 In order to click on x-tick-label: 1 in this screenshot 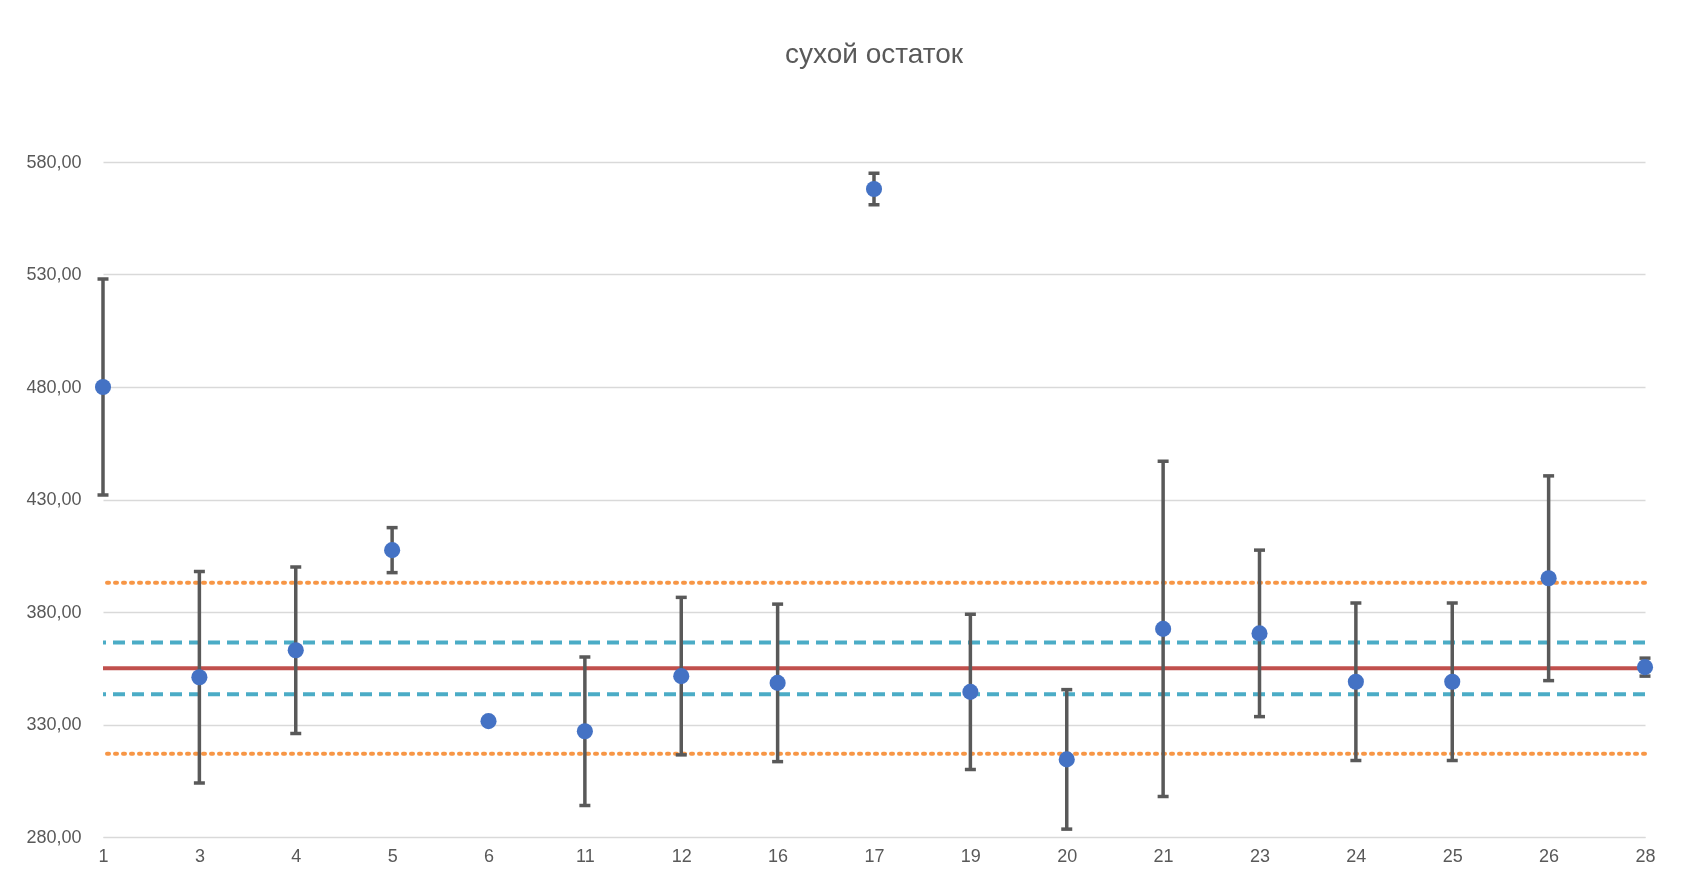, I will do `click(103, 855)`.